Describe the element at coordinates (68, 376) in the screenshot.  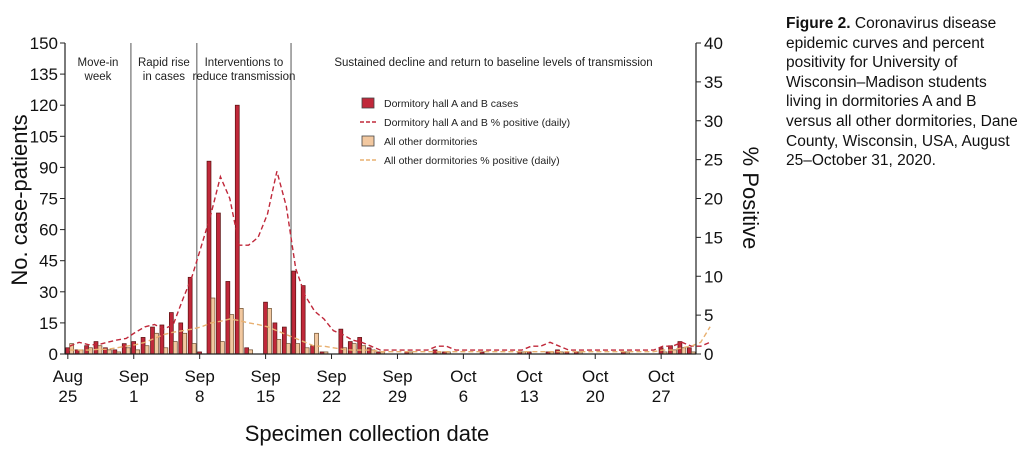
I see `x-tick-month: Aug` at that location.